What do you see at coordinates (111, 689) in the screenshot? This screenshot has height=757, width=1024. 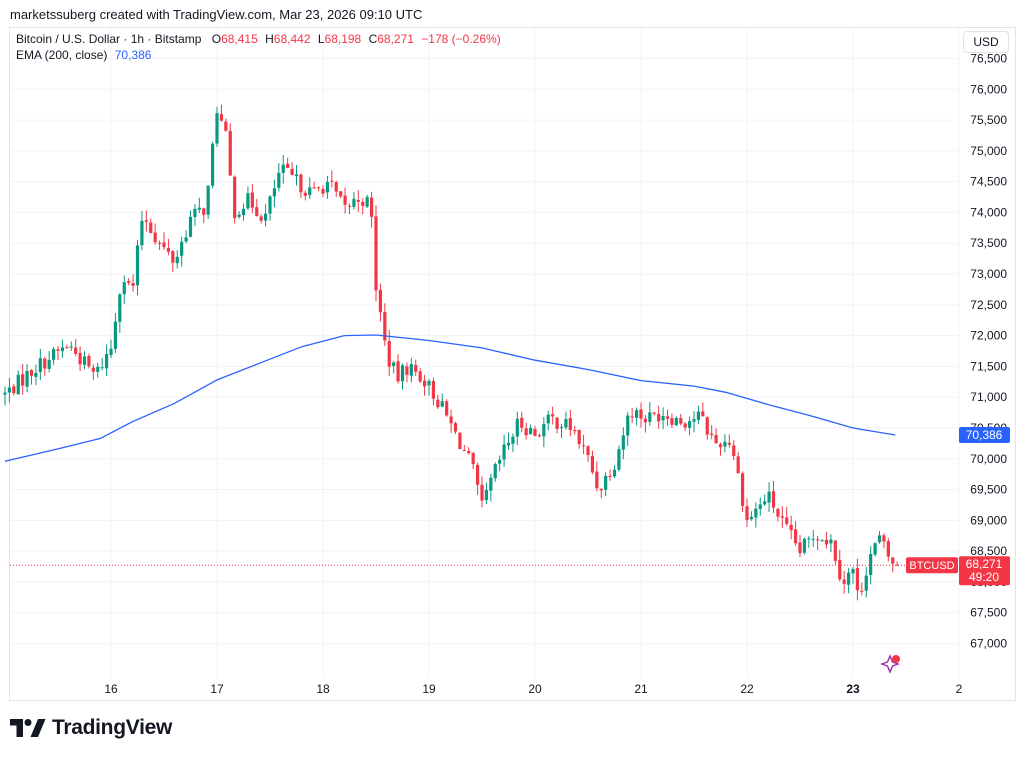 I see `x-tick-label: 16` at bounding box center [111, 689].